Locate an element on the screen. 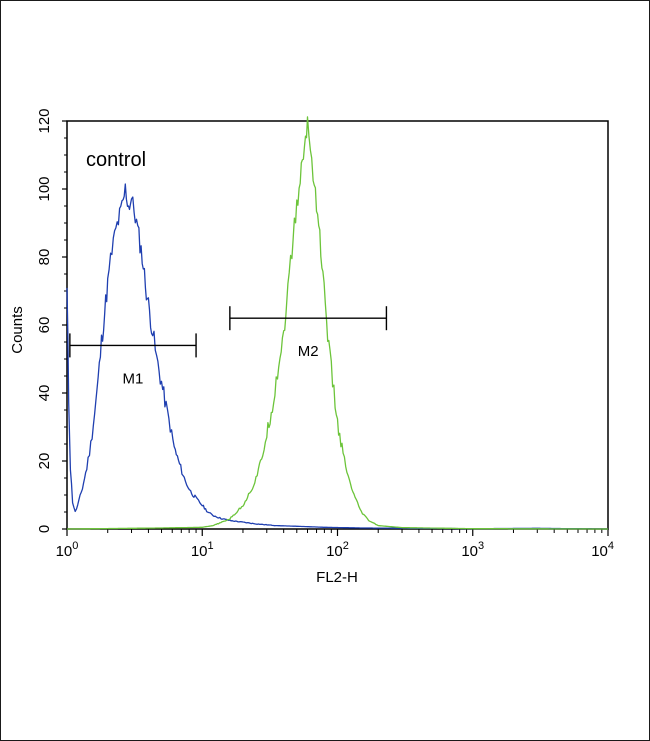 The image size is (650, 741). x-tick-label-1: 10¹ is located at coordinates (202, 550).